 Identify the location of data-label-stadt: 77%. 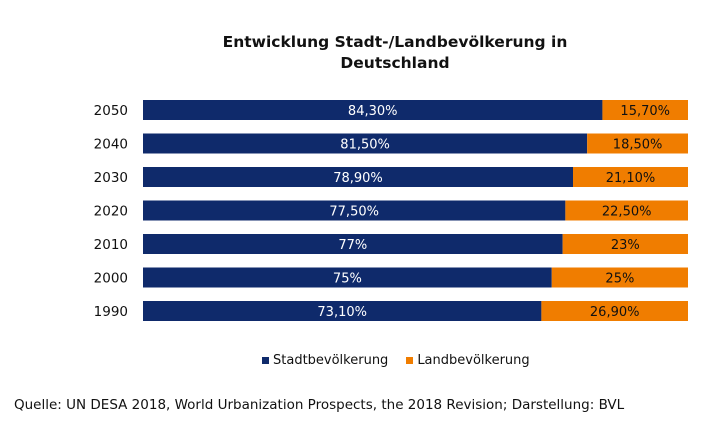
(352, 245).